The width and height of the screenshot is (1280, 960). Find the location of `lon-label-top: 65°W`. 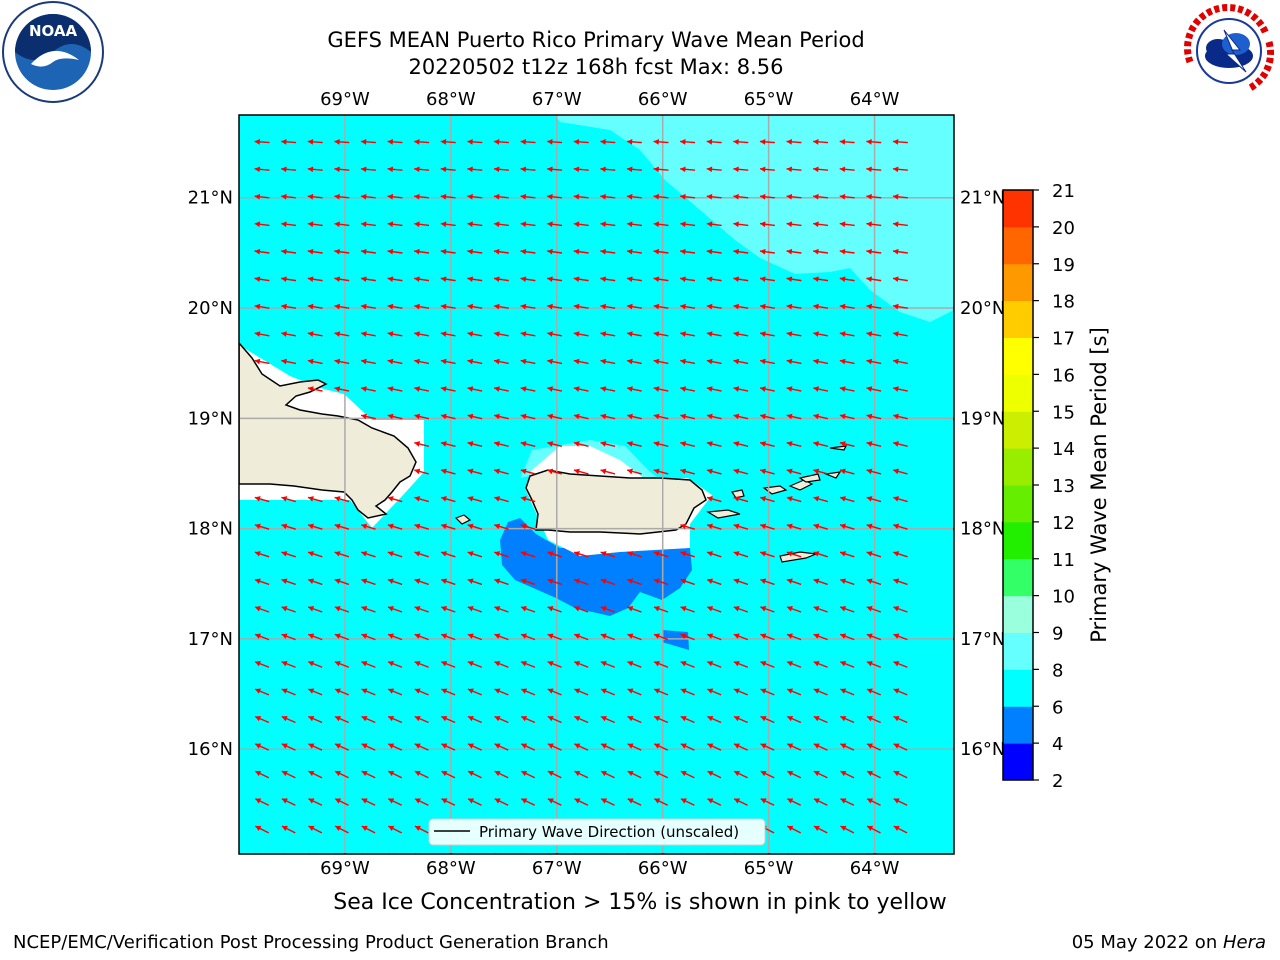

lon-label-top: 65°W is located at coordinates (769, 99).